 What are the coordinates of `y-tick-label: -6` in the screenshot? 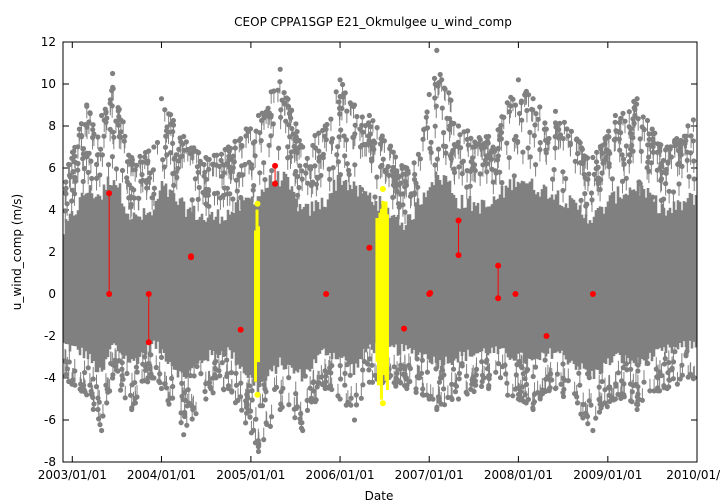 It's located at (50, 420).